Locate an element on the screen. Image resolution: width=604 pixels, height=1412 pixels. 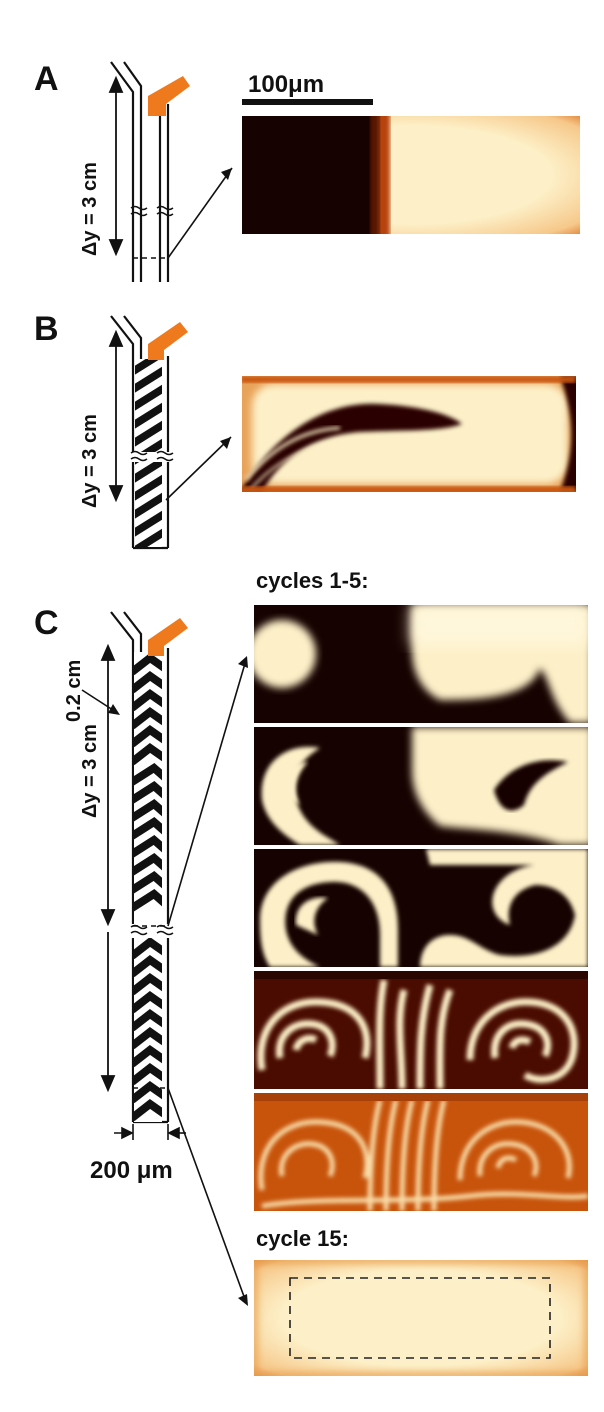
cycle-15-image is located at coordinates (421, 1318).